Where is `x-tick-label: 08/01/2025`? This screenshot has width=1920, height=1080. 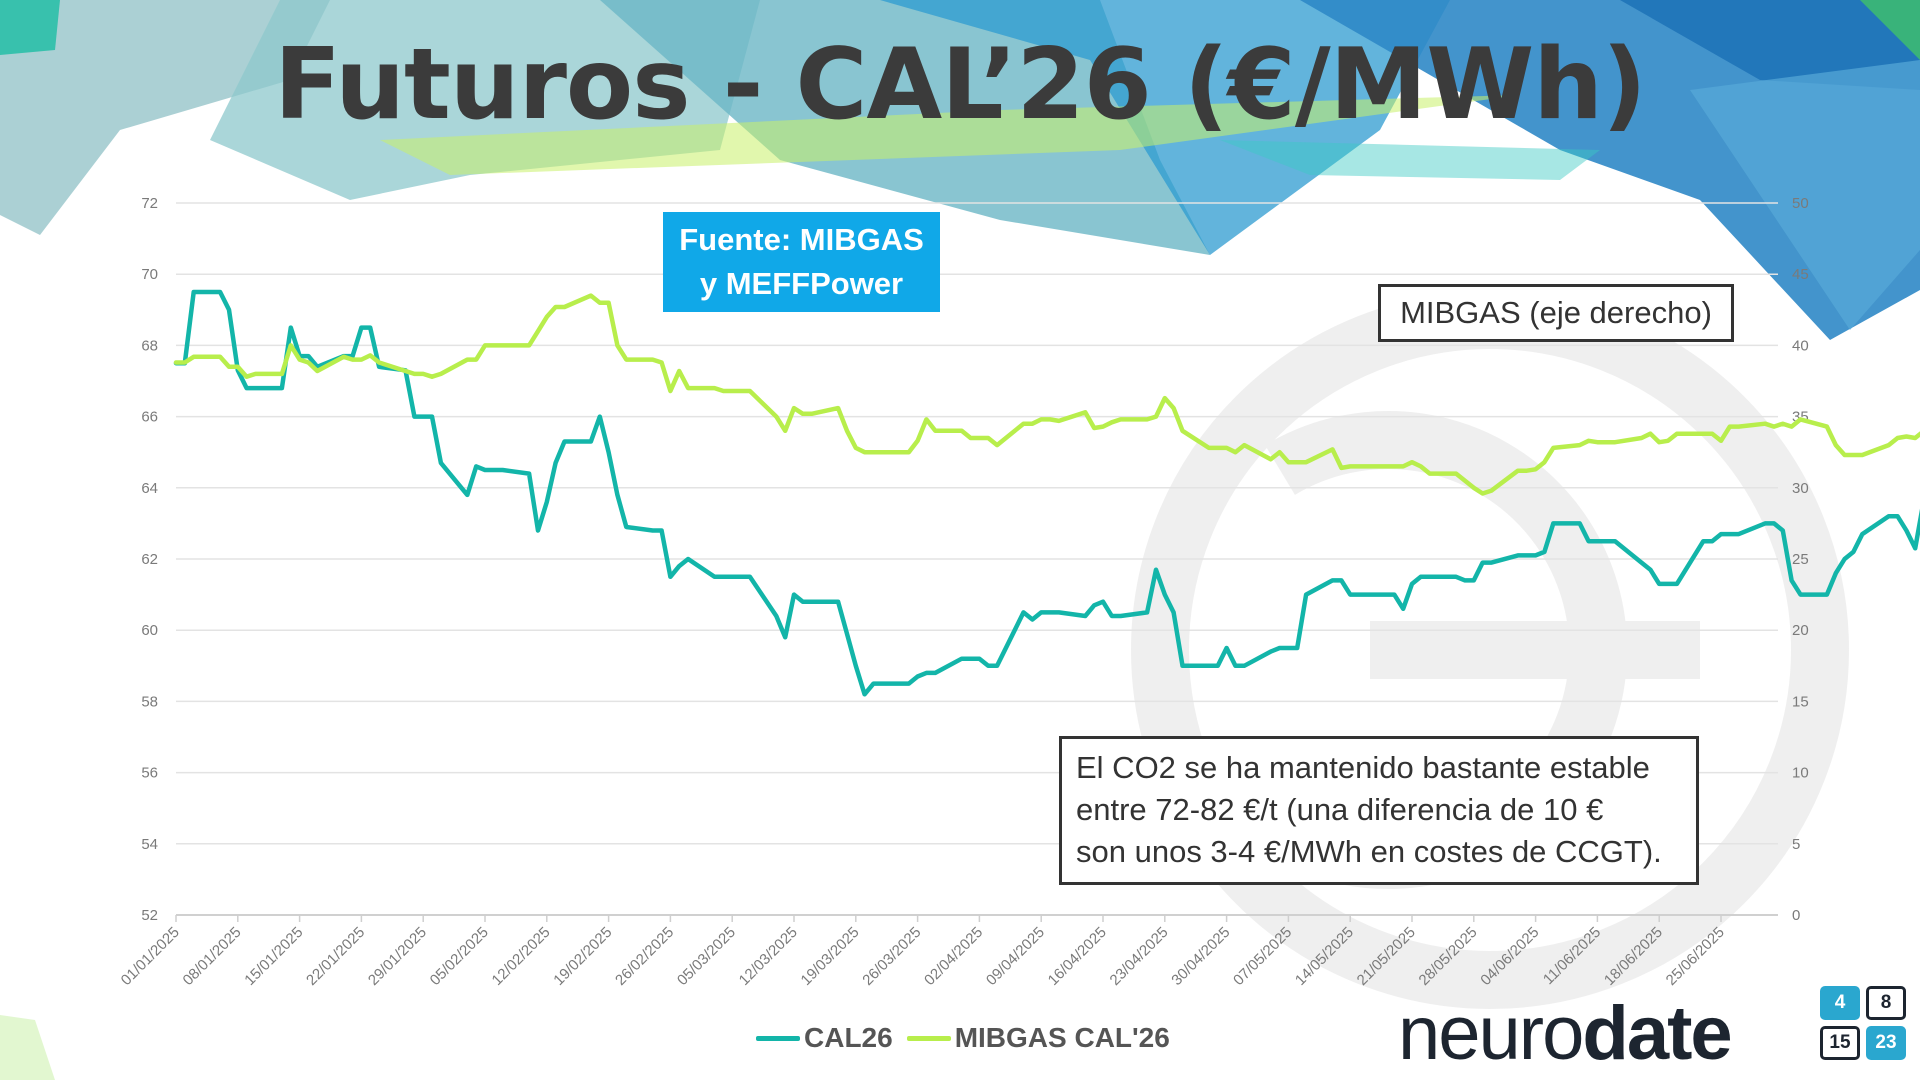
x-tick-label: 08/01/2025 is located at coordinates (212, 956).